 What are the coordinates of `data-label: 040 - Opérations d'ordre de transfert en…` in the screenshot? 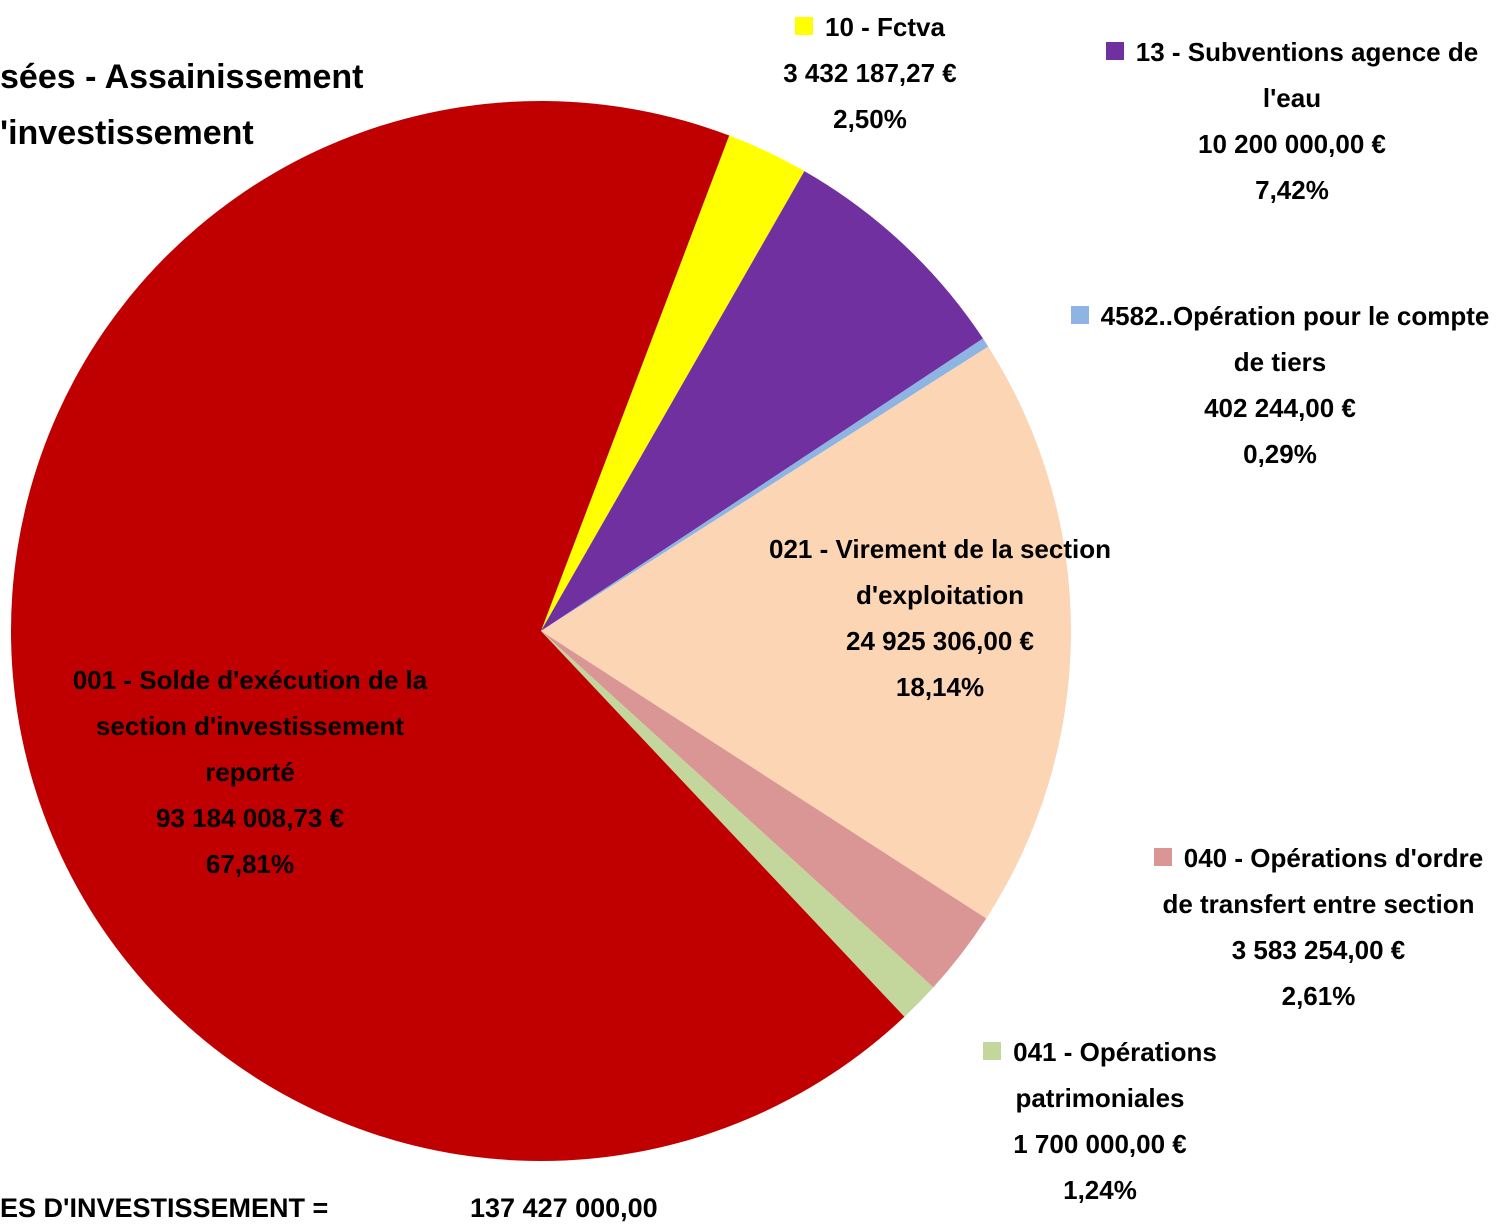 It's located at (1318, 927).